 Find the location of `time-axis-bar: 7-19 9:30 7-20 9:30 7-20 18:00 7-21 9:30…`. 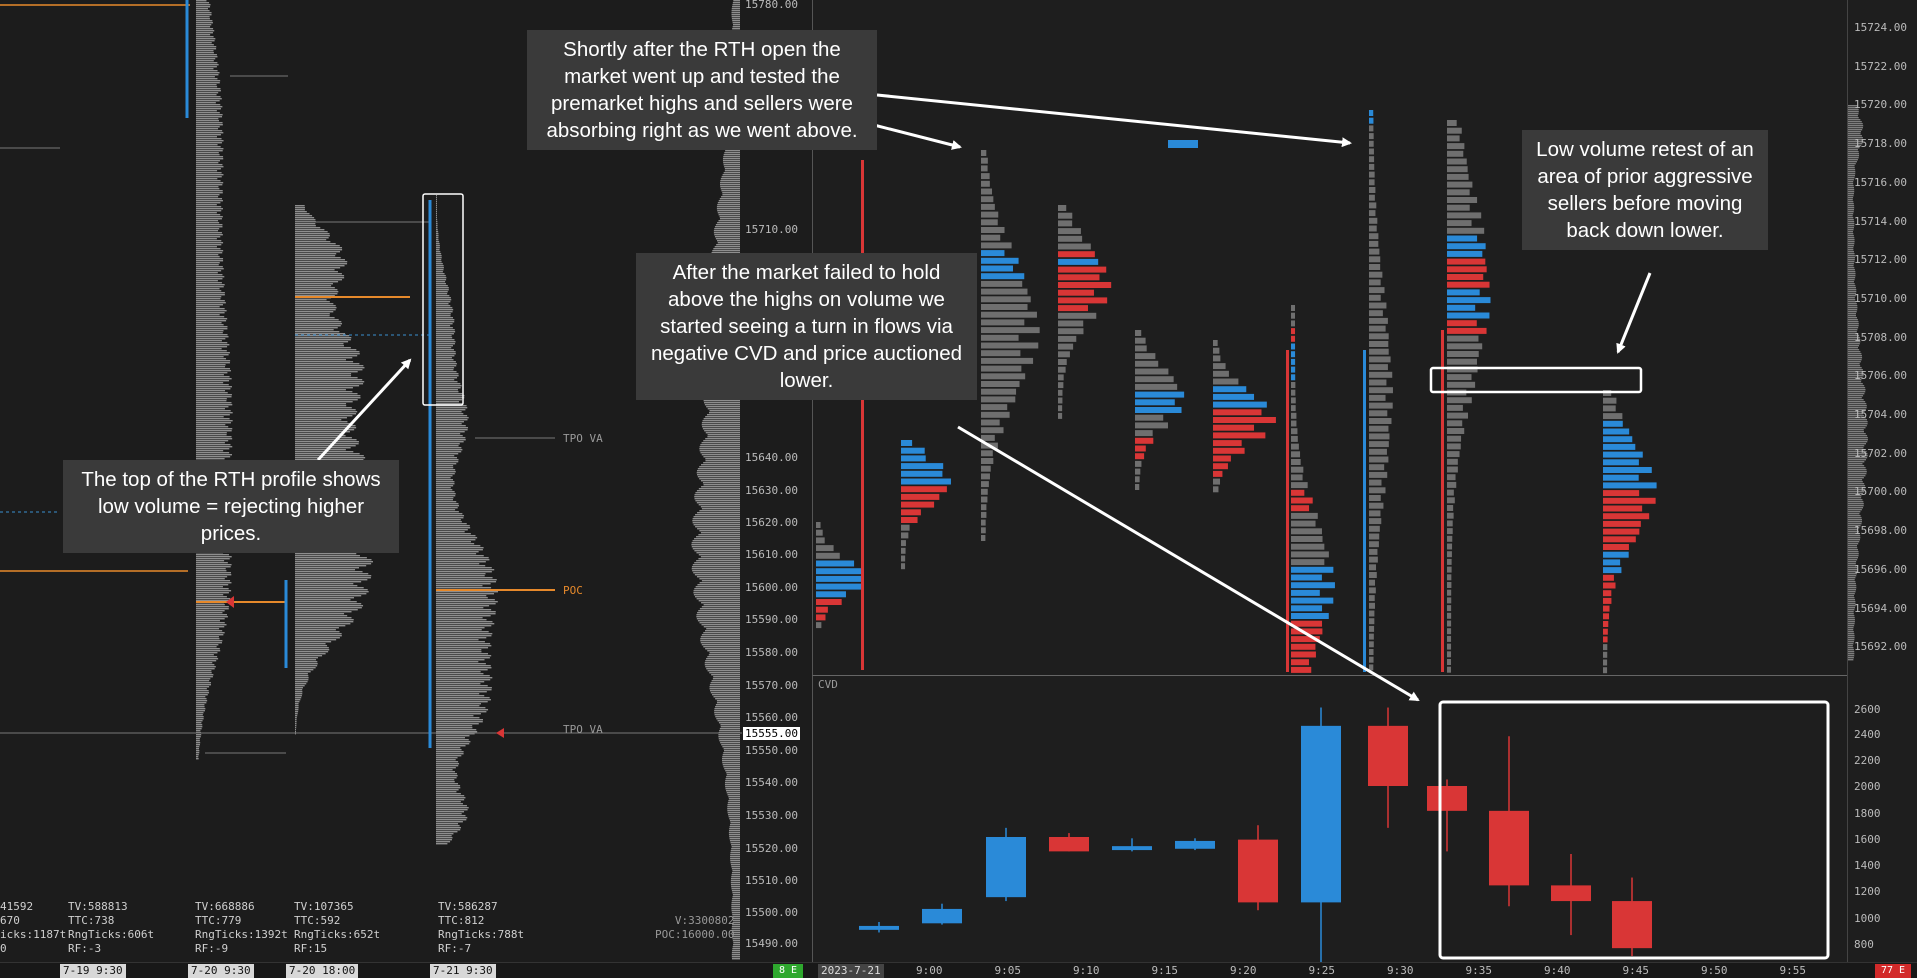

time-axis-bar: 7-19 9:30 7-20 9:30 7-20 18:00 7-21 9:30… is located at coordinates (958, 970).